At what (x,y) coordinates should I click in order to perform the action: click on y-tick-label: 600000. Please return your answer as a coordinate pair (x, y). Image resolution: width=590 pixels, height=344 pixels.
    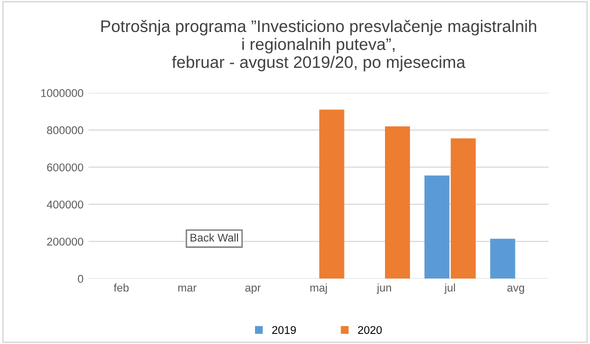
    Looking at the image, I should click on (65, 167).